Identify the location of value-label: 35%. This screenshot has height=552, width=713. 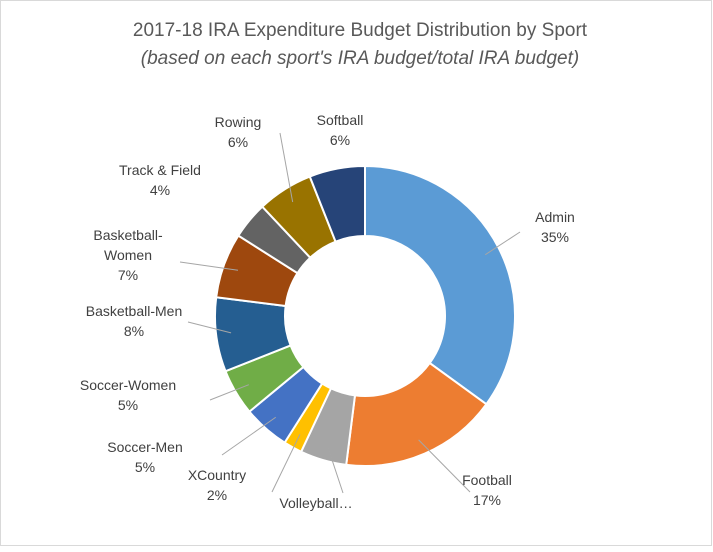
(555, 237).